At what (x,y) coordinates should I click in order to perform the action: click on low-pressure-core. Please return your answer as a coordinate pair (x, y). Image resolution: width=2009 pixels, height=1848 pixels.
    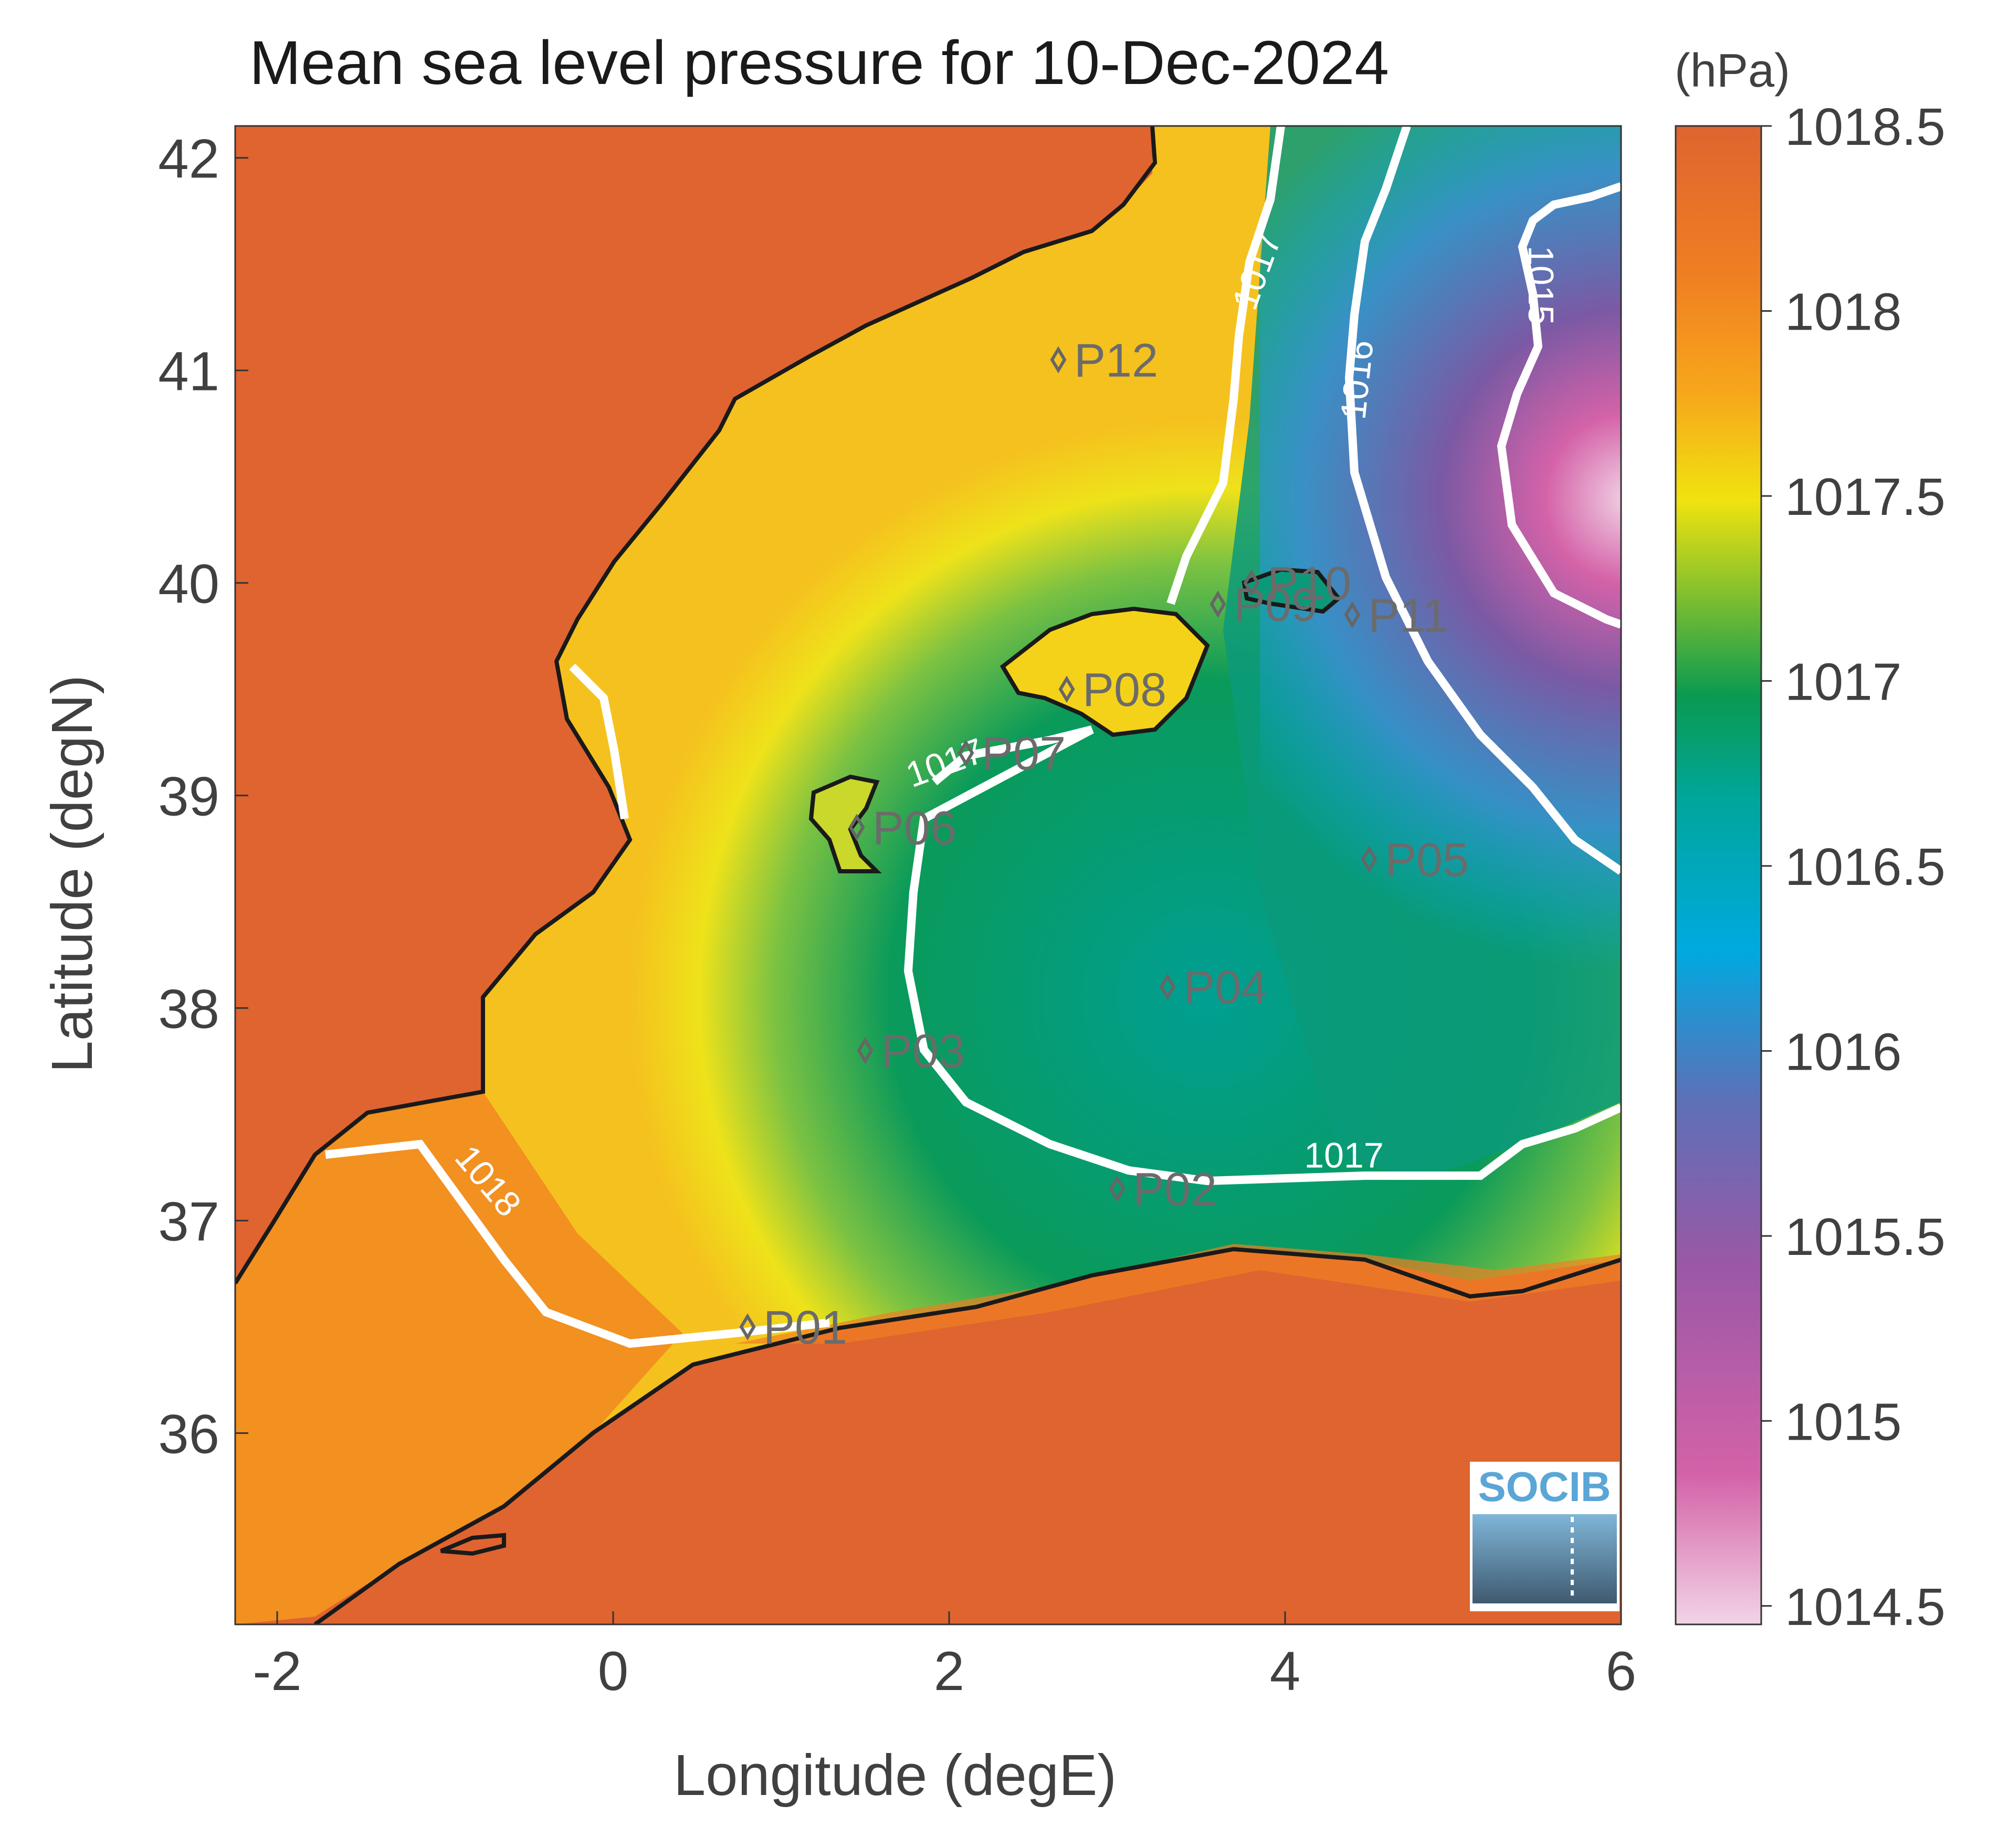
    Looking at the image, I should click on (1440, 625).